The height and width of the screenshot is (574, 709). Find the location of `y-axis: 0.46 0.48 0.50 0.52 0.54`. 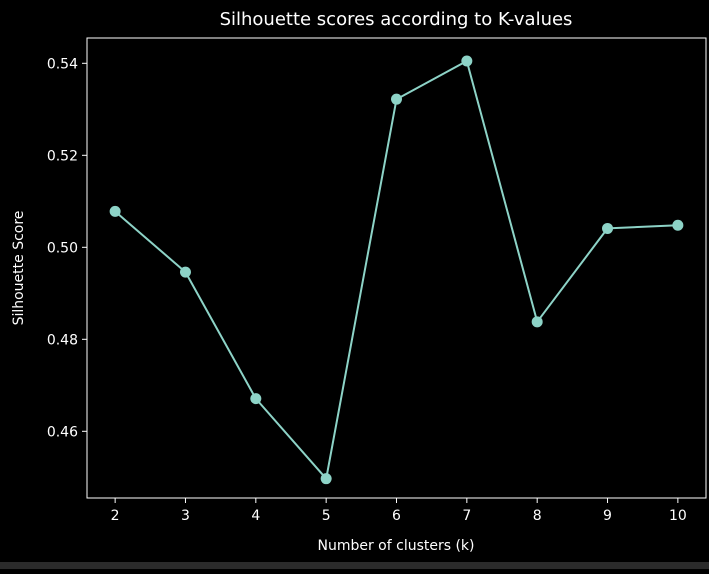

y-axis: 0.46 0.48 0.50 0.52 0.54 is located at coordinates (67, 248).